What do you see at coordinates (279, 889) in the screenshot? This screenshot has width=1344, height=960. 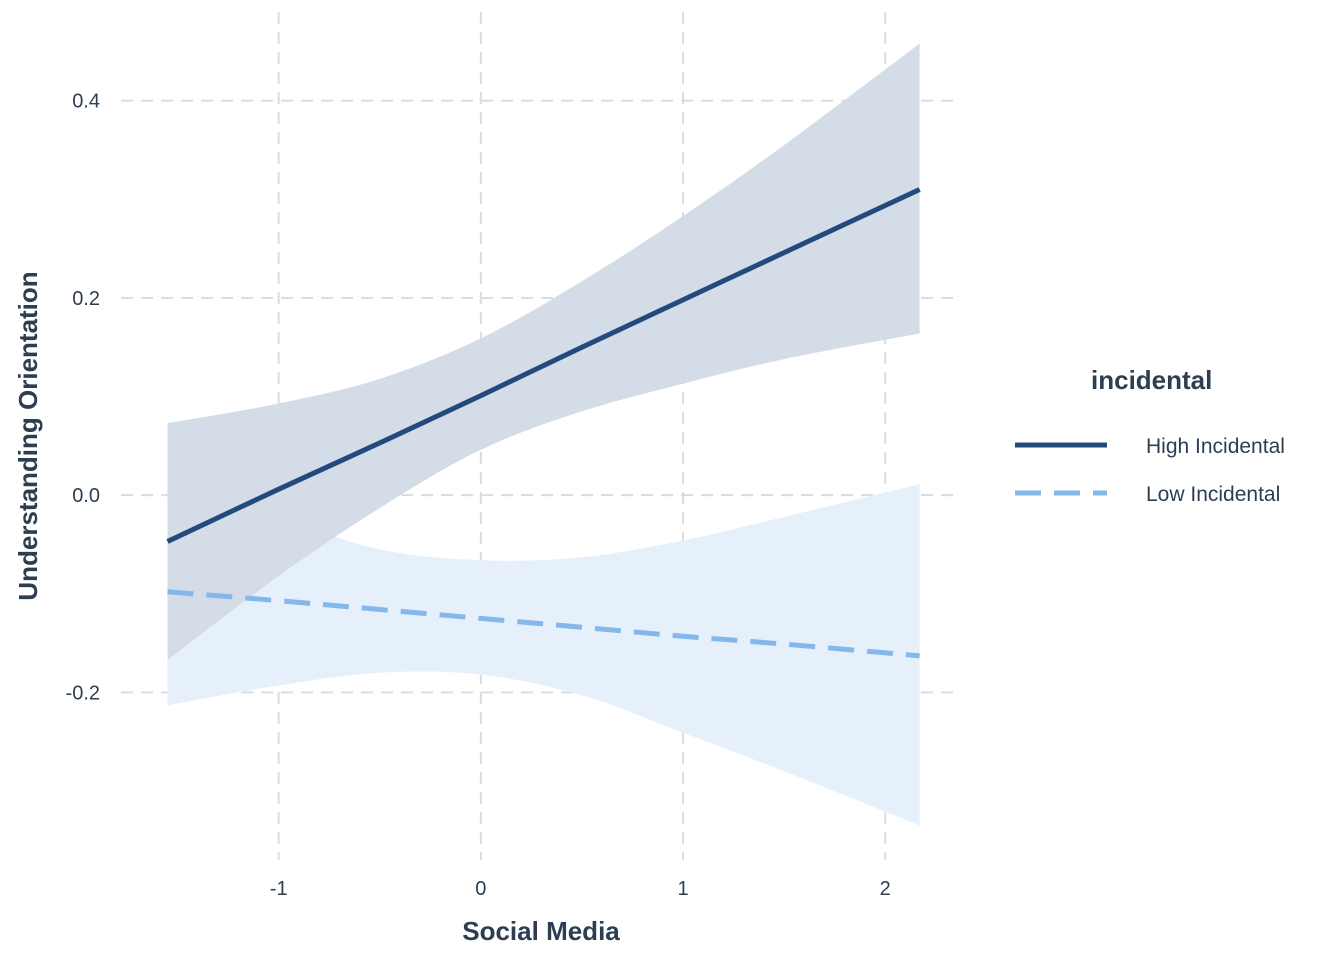 I see `x-tick-label: -1` at bounding box center [279, 889].